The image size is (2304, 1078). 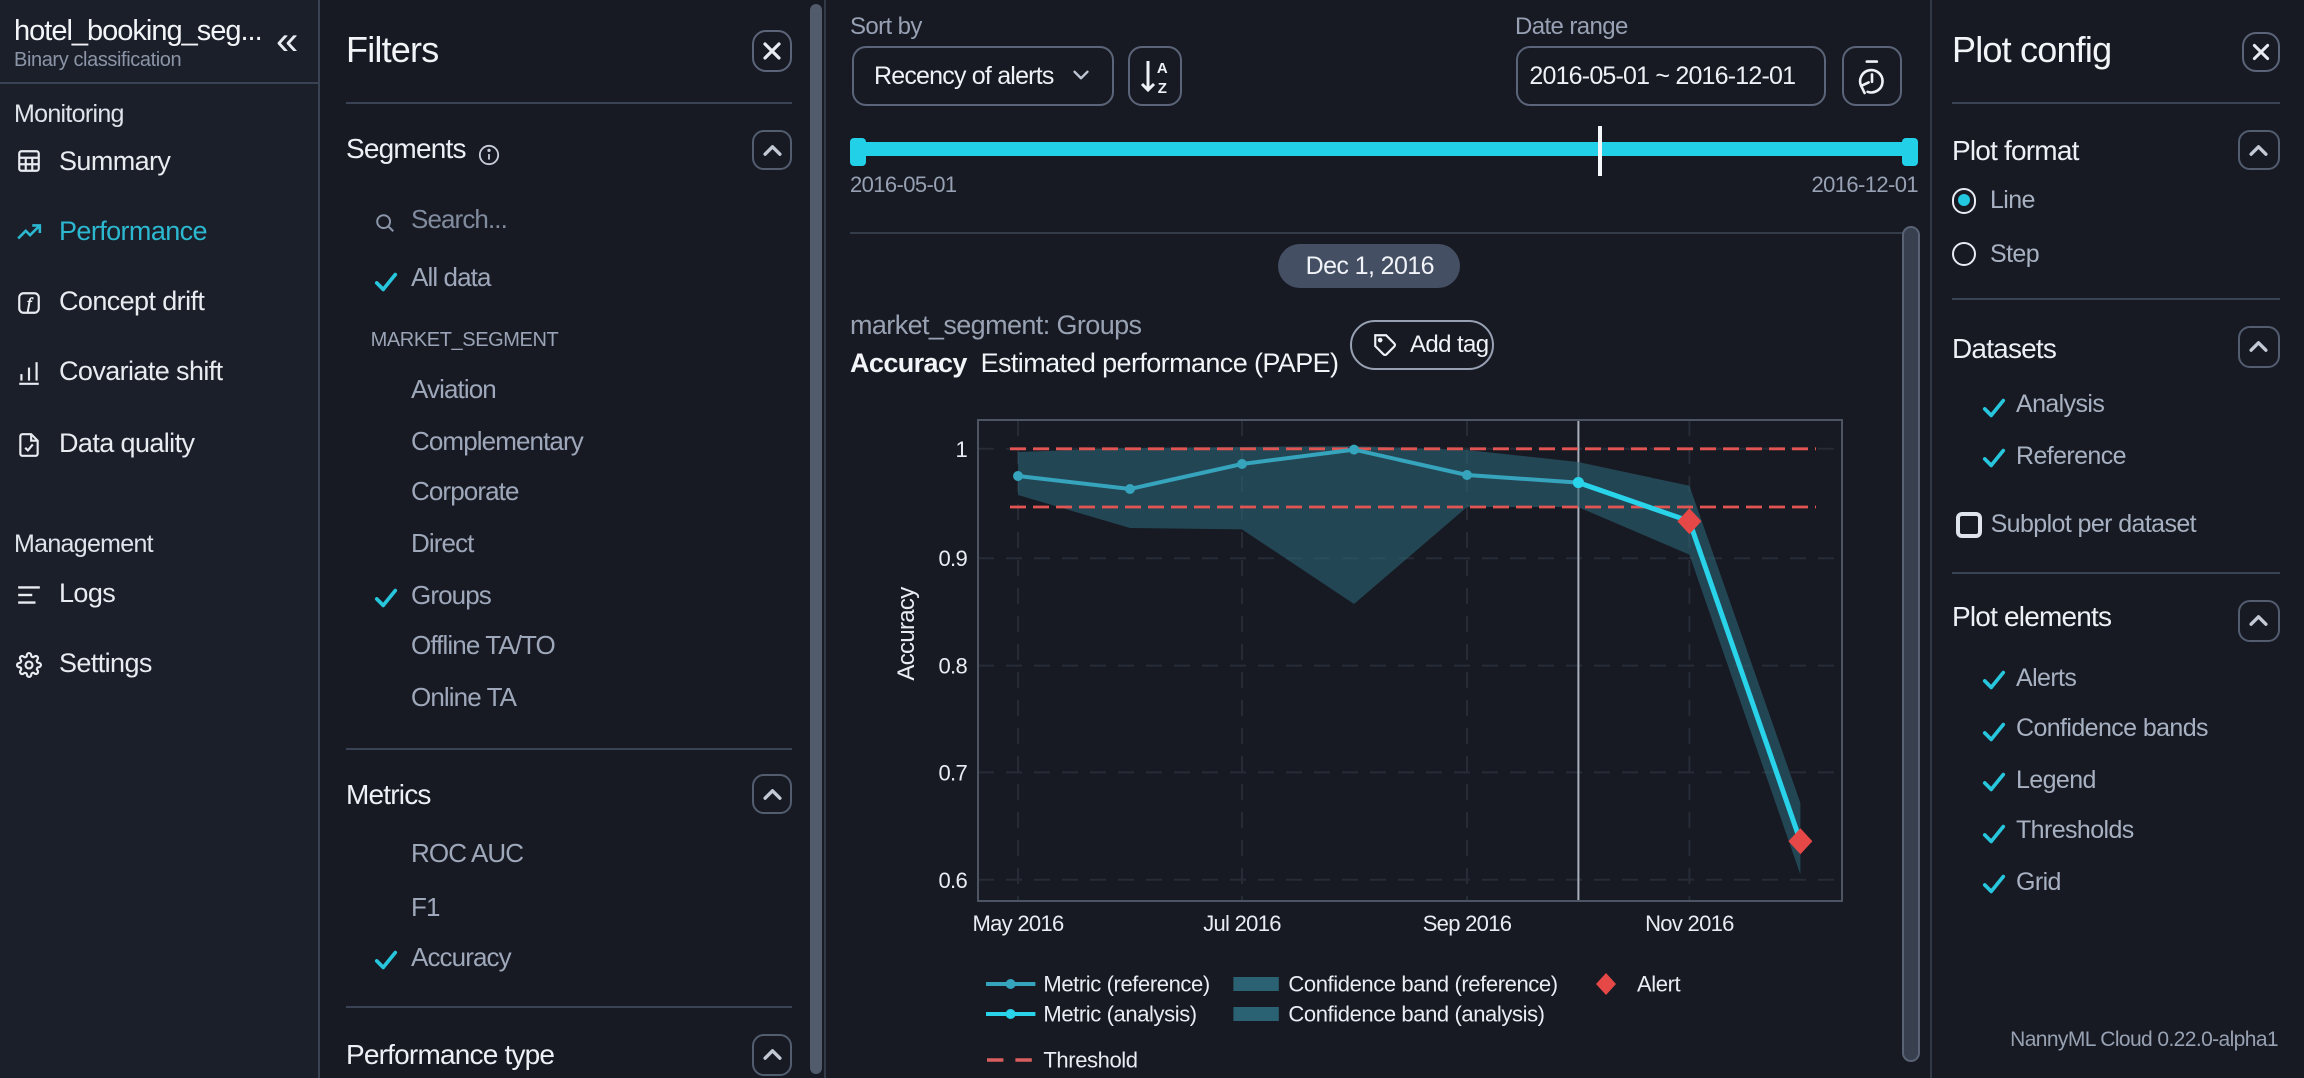 What do you see at coordinates (953, 666) in the screenshot?
I see `svg-text: 0.8` at bounding box center [953, 666].